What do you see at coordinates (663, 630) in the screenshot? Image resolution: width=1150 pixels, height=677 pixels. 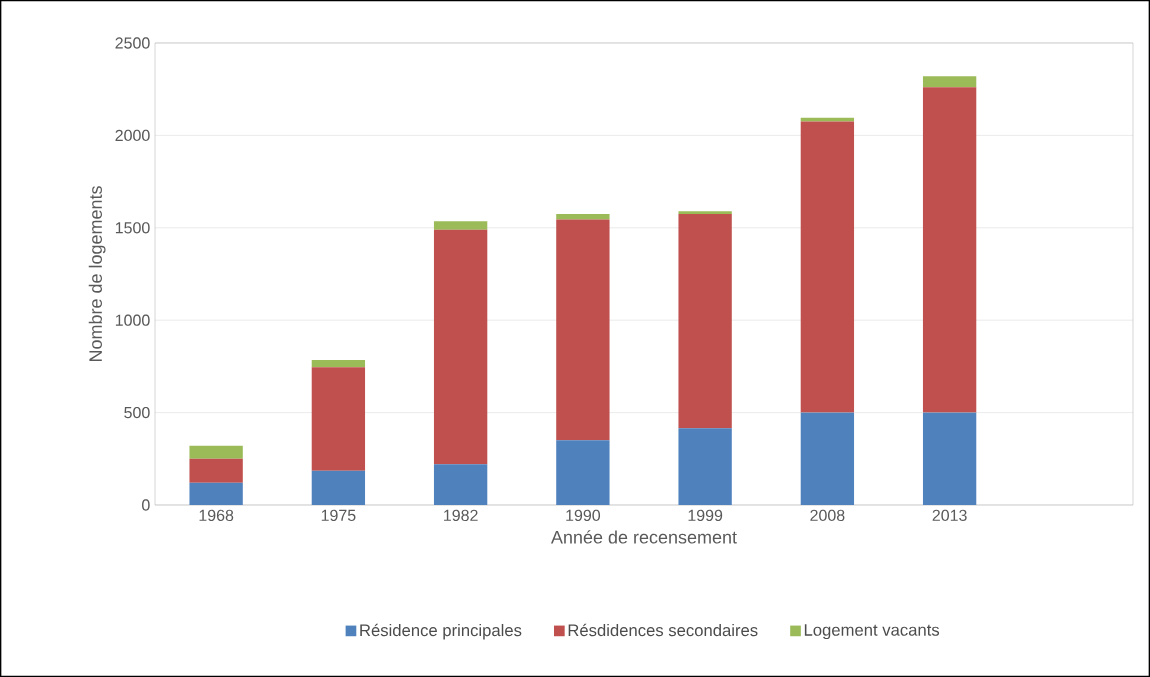 I see `legend-label: Résdidences secondaires` at bounding box center [663, 630].